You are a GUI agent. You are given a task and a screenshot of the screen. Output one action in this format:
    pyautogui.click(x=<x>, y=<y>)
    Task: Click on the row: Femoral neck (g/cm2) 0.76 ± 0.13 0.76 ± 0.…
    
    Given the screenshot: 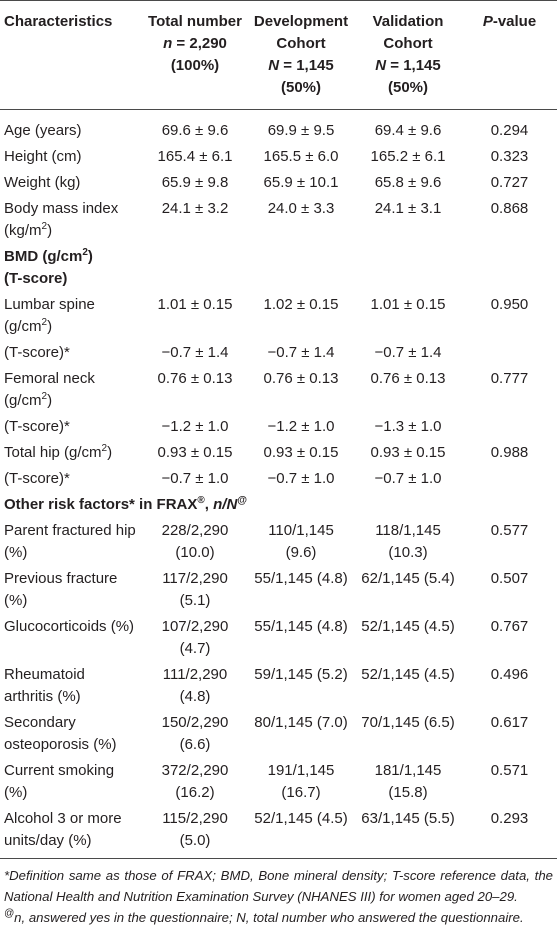 What is the action you would take?
    pyautogui.click(x=278, y=390)
    